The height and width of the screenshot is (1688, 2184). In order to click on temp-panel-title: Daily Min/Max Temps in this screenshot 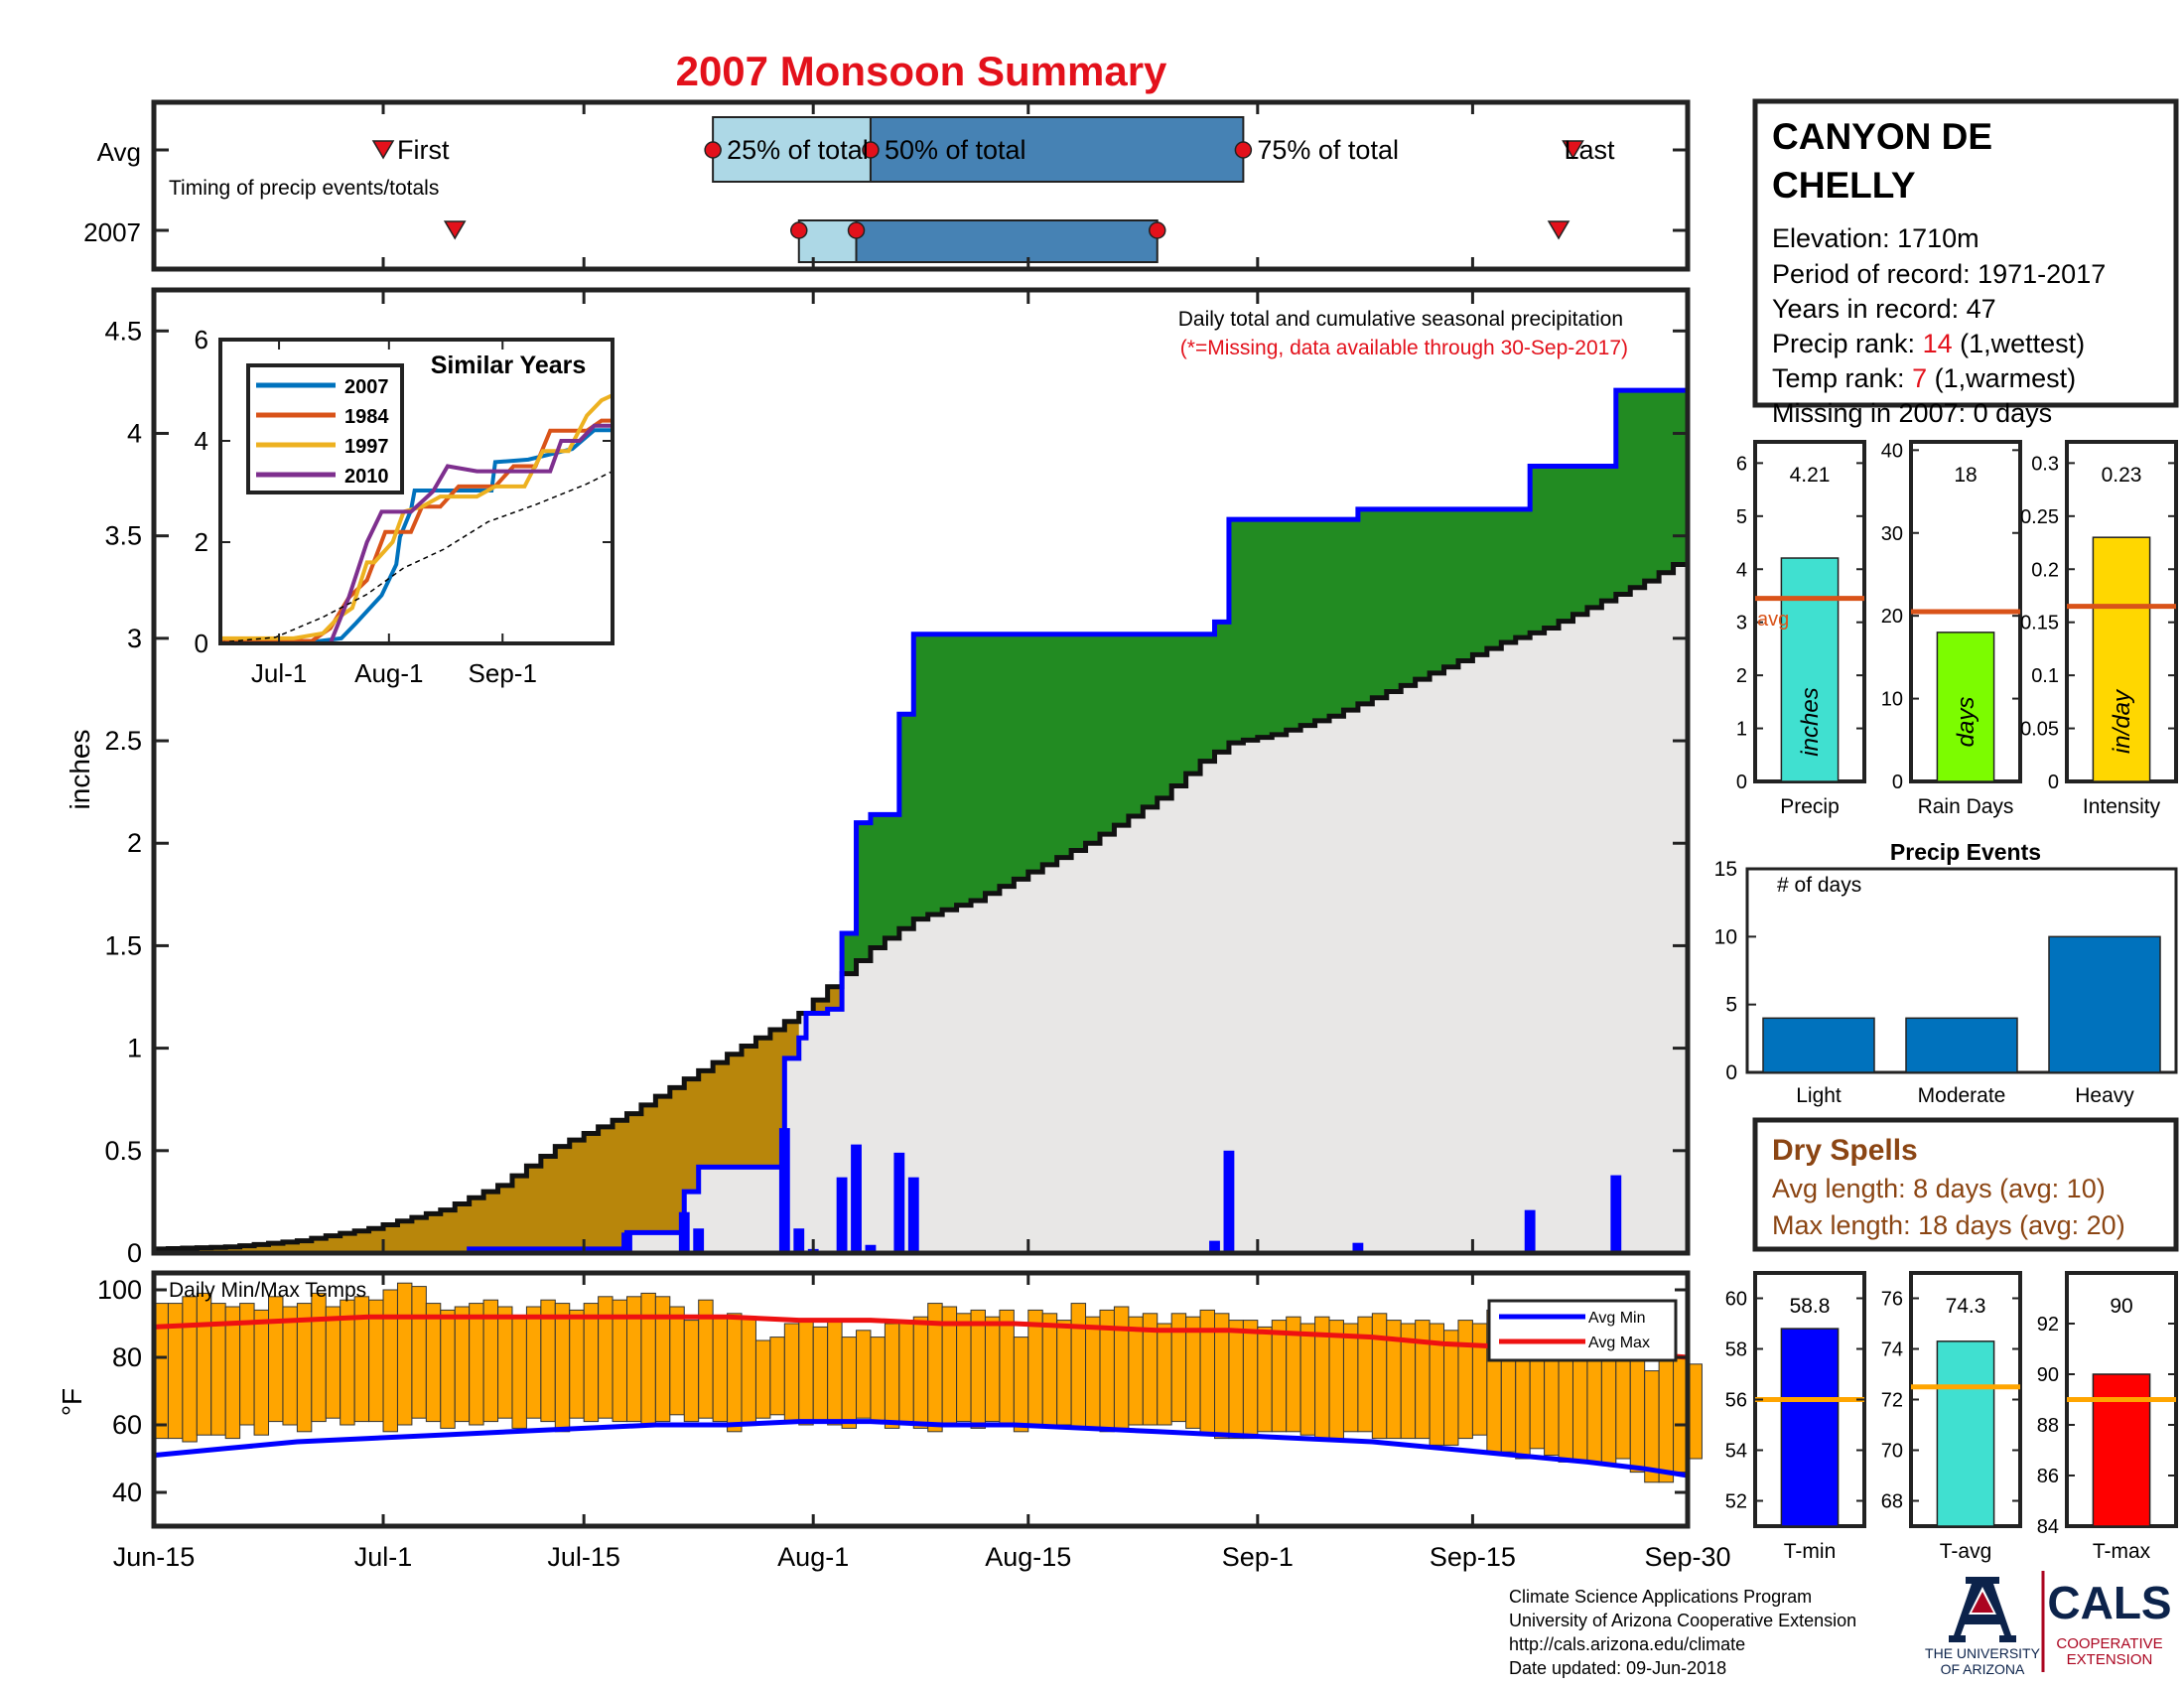, I will do `click(267, 1290)`.